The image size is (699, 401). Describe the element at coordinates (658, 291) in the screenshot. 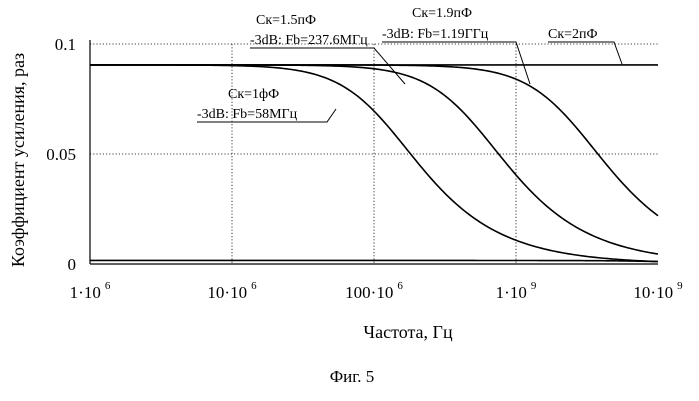

I see `x-tick-label: 10·109` at that location.